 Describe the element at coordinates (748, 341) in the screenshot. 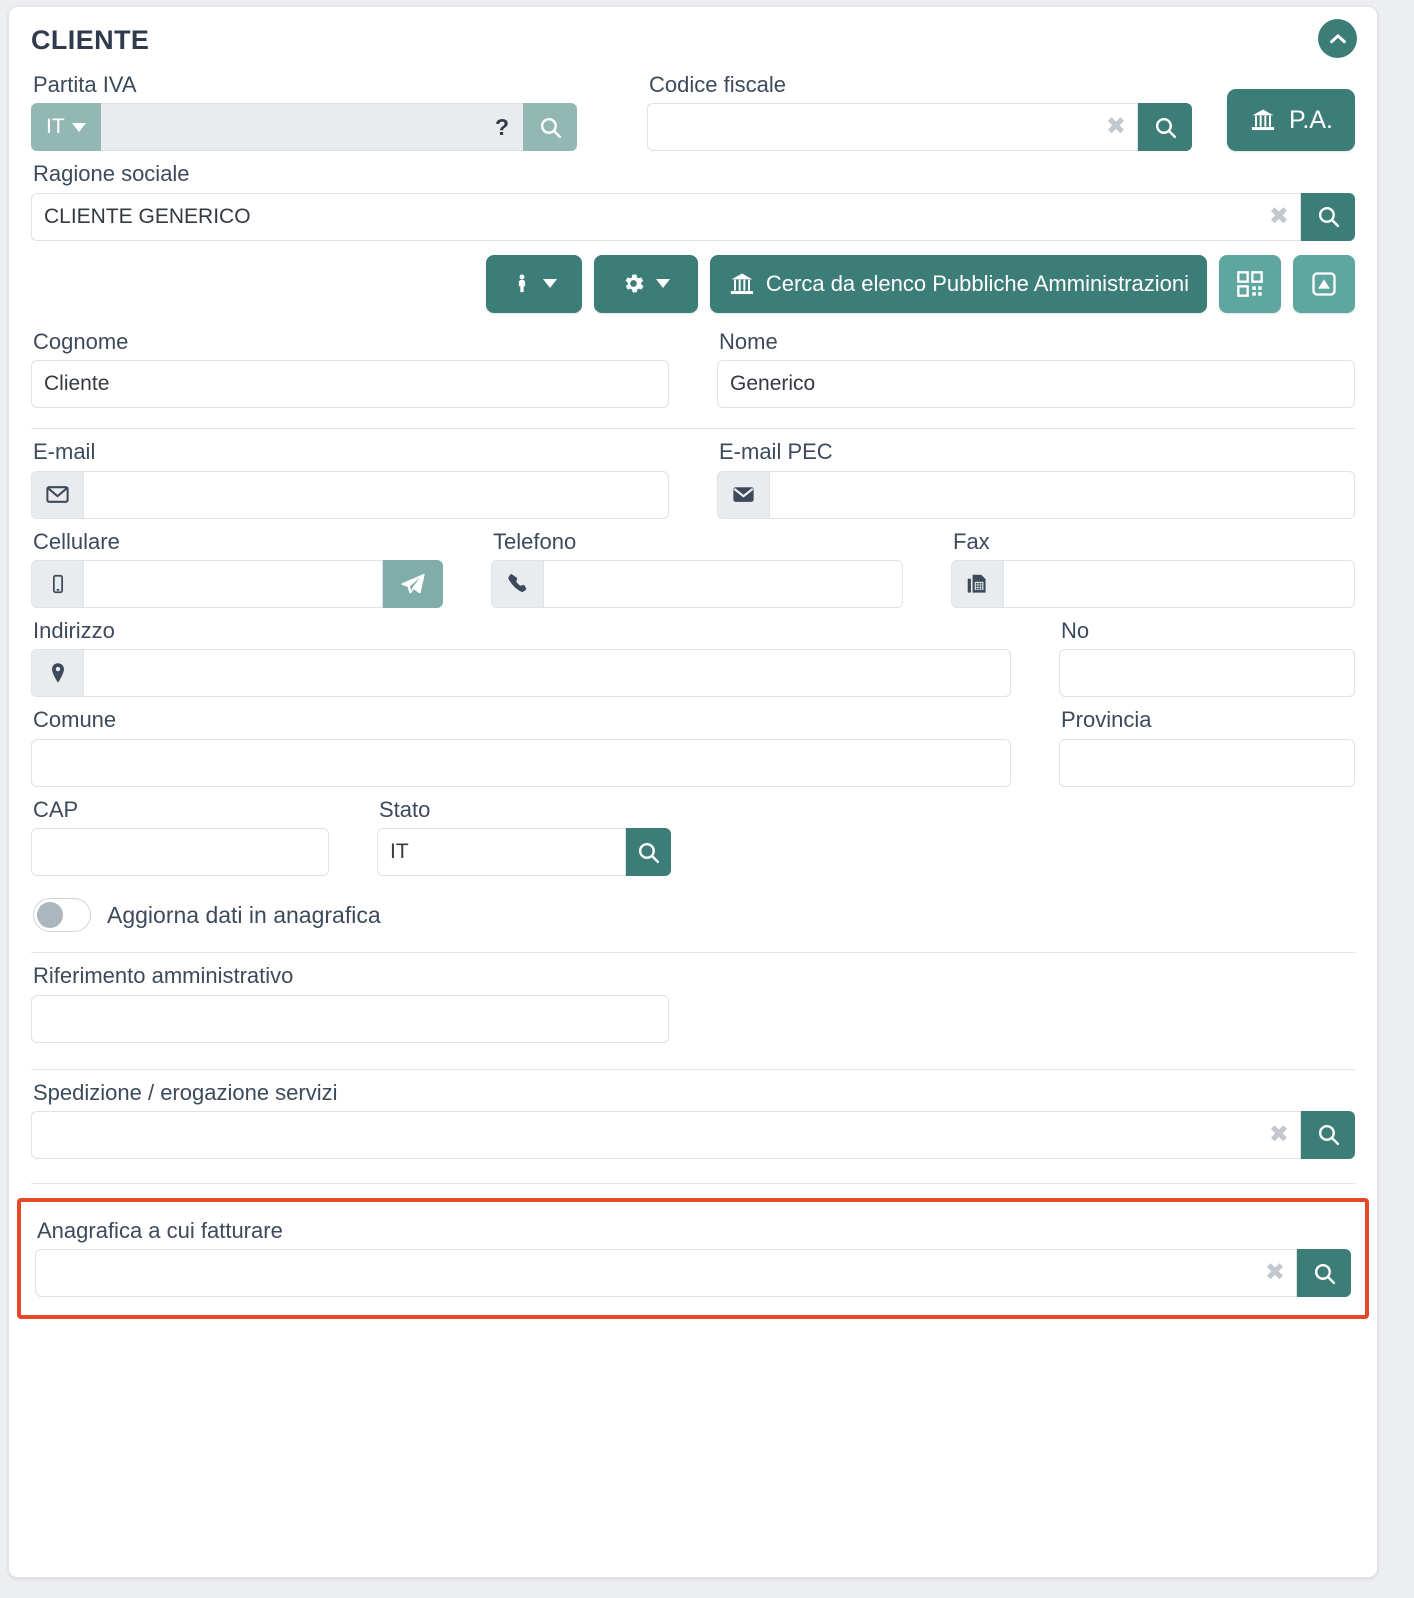

I see `nome-label: Nome` at that location.